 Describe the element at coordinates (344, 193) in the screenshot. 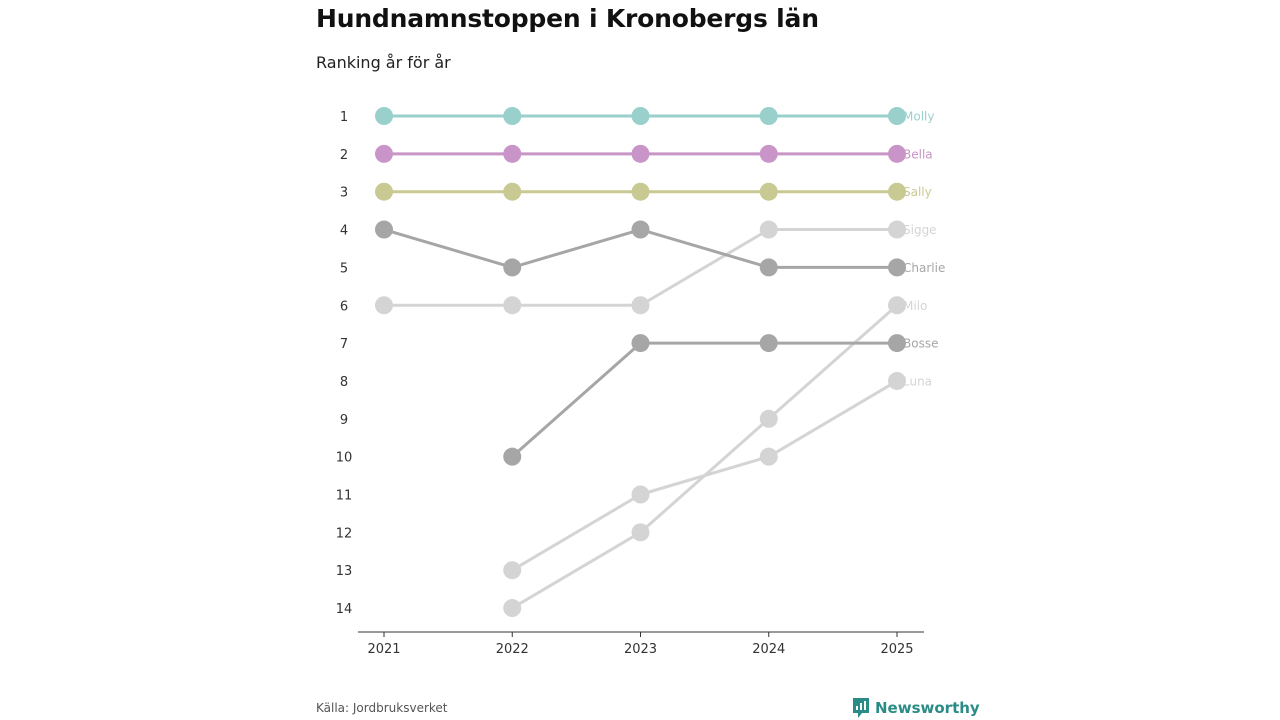

I see `y-tick-label-3: 3` at that location.